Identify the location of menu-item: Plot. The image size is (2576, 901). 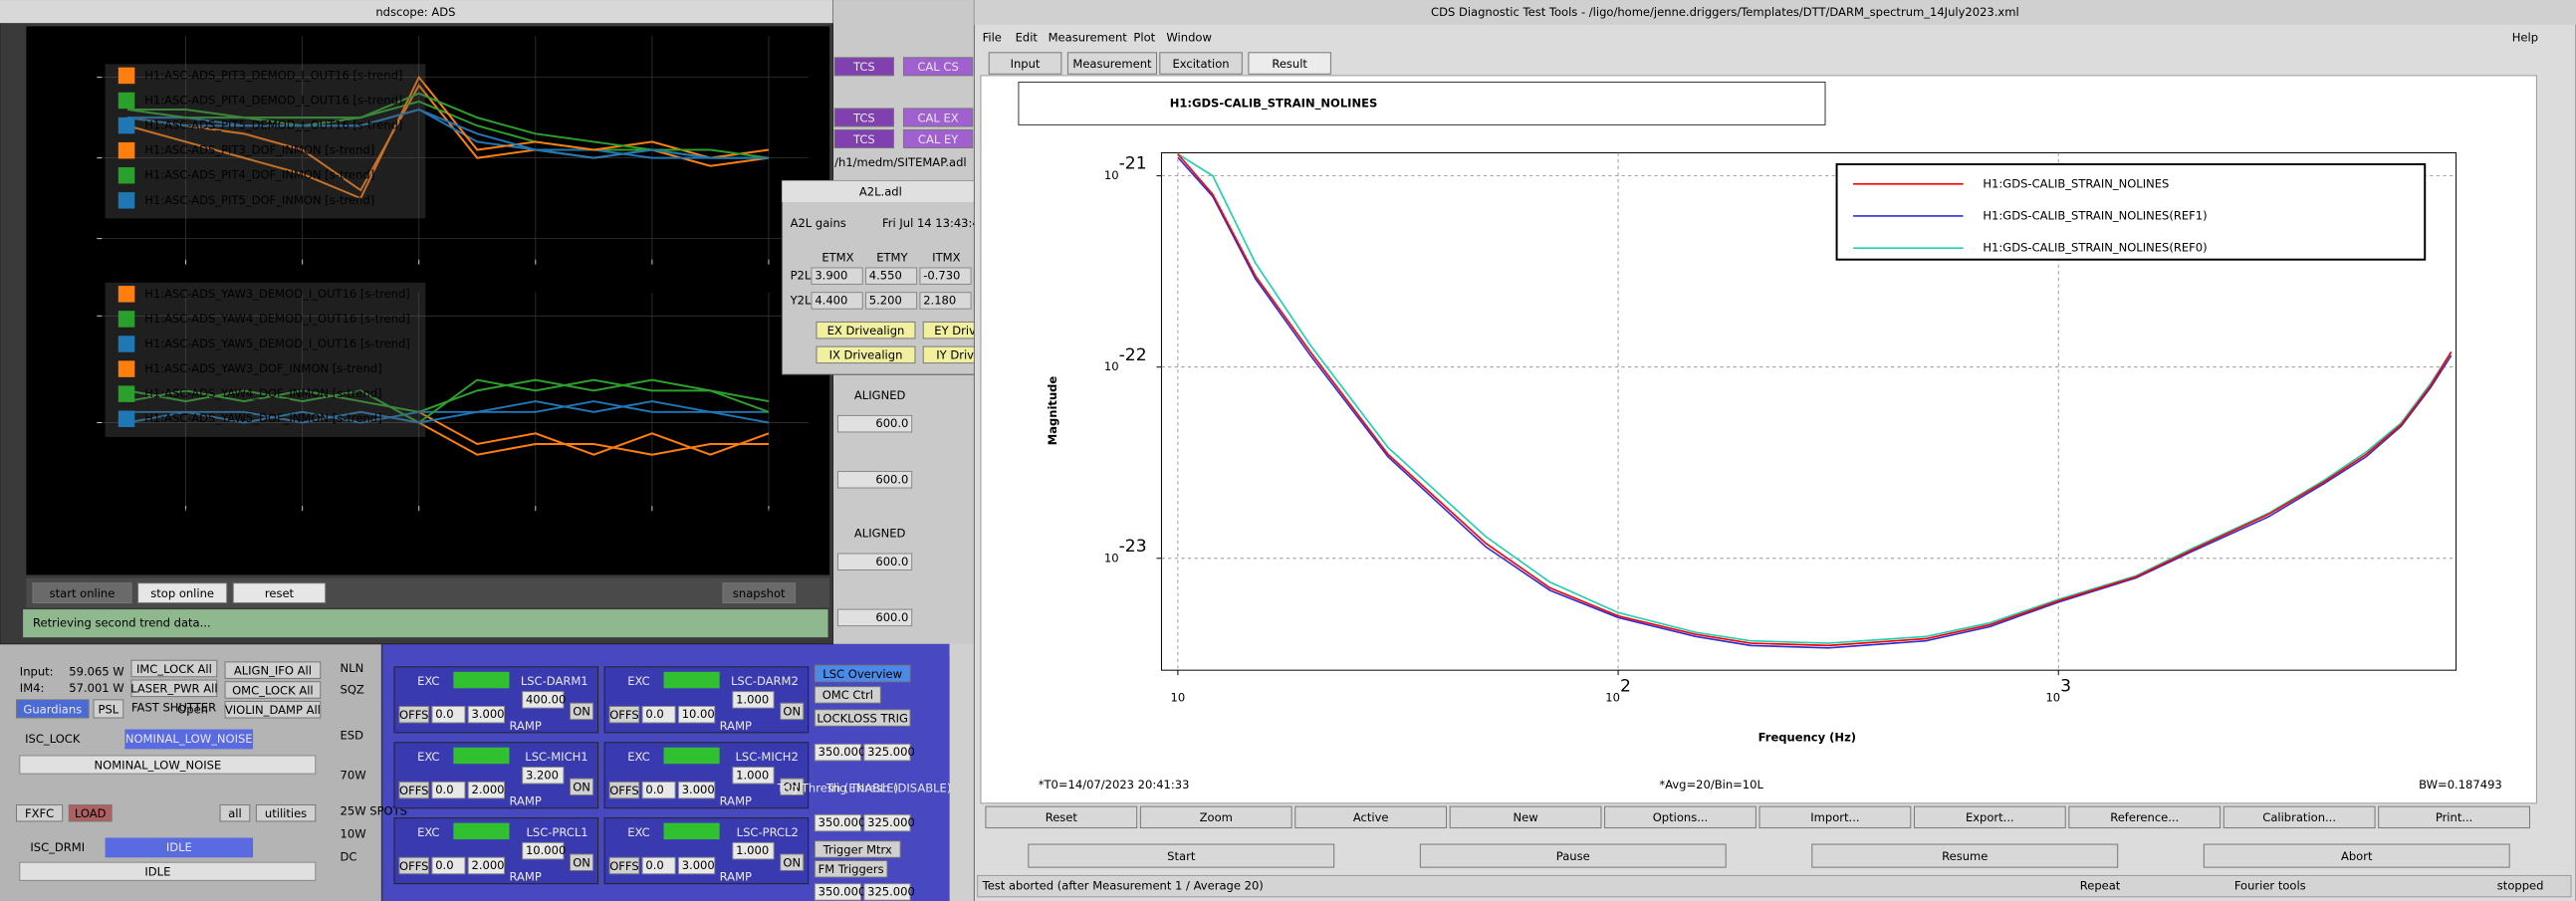
(1144, 37).